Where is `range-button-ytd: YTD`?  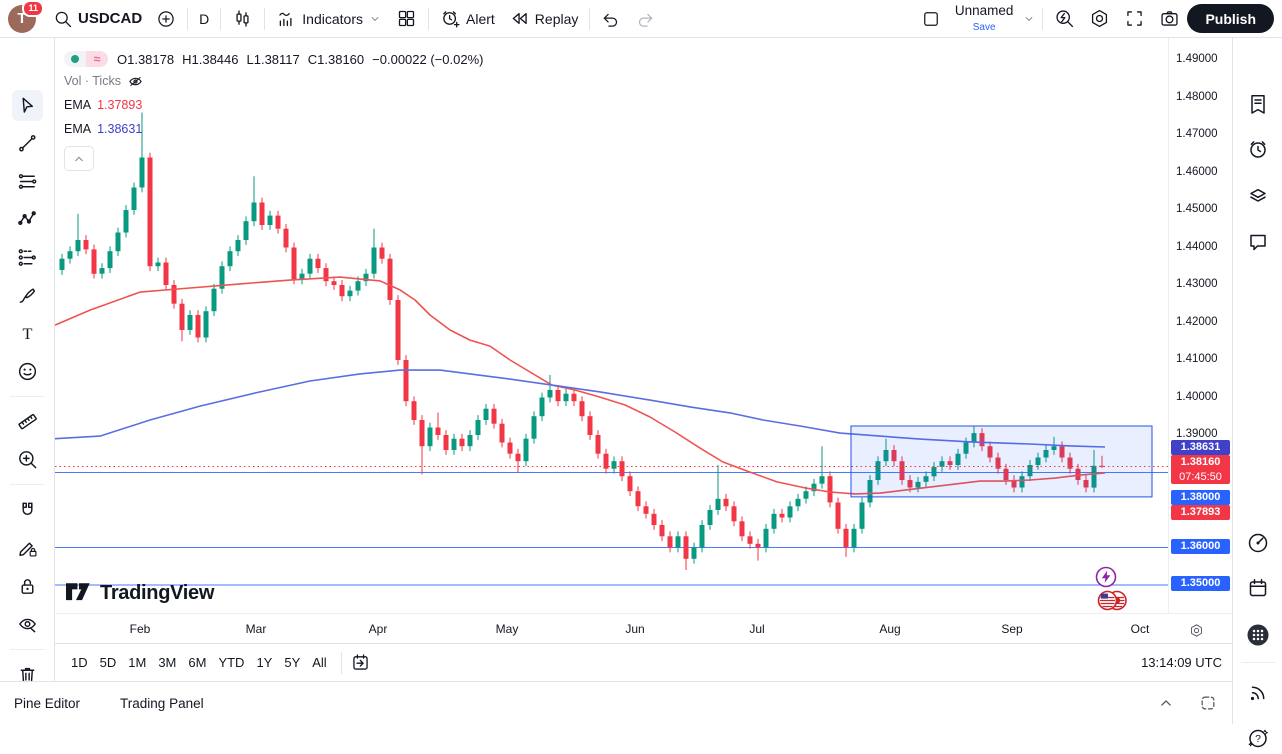 range-button-ytd: YTD is located at coordinates (231, 662).